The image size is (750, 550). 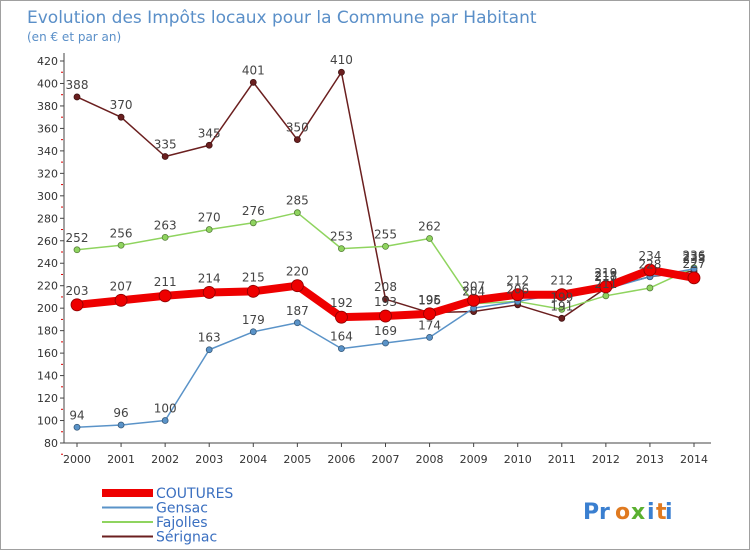 I want to click on y-tick-label: 120, so click(x=47, y=398).